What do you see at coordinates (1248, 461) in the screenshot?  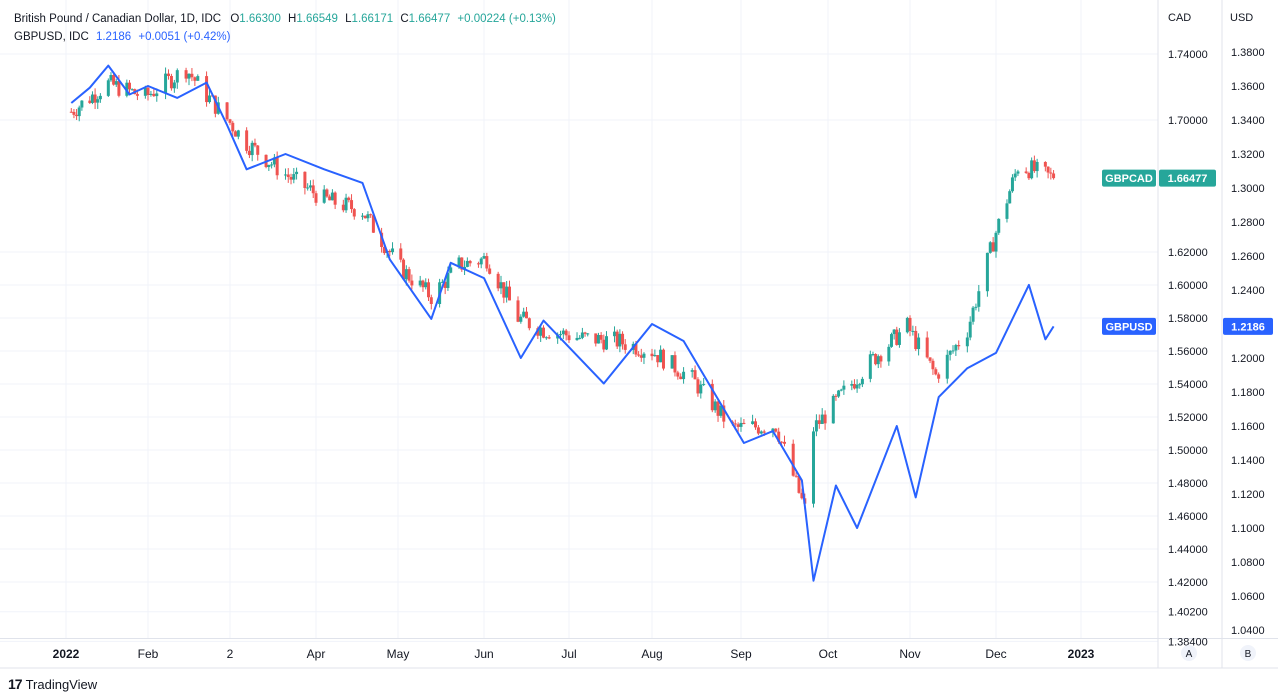 I see `usd-tick-label: 1.1400` at bounding box center [1248, 461].